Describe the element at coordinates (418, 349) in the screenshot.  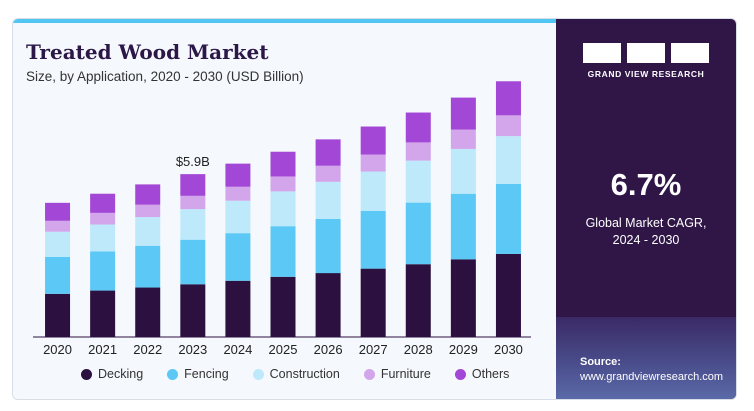
I see `x-tick-label: 2028` at that location.